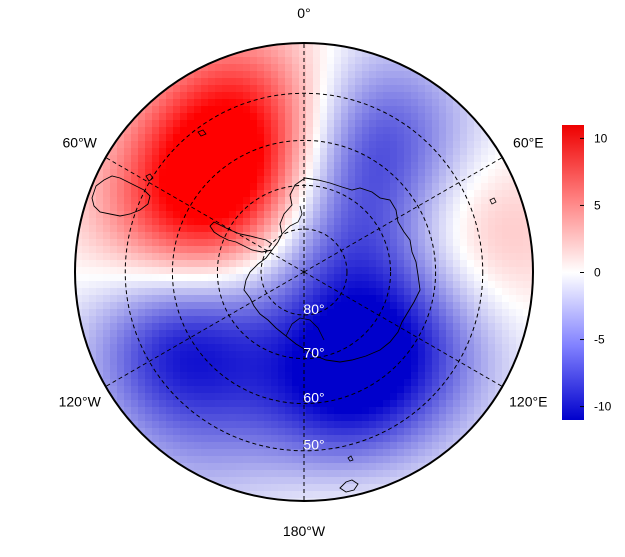  Describe the element at coordinates (597, 205) in the screenshot. I see `colorbar-tick-label: 5` at that location.